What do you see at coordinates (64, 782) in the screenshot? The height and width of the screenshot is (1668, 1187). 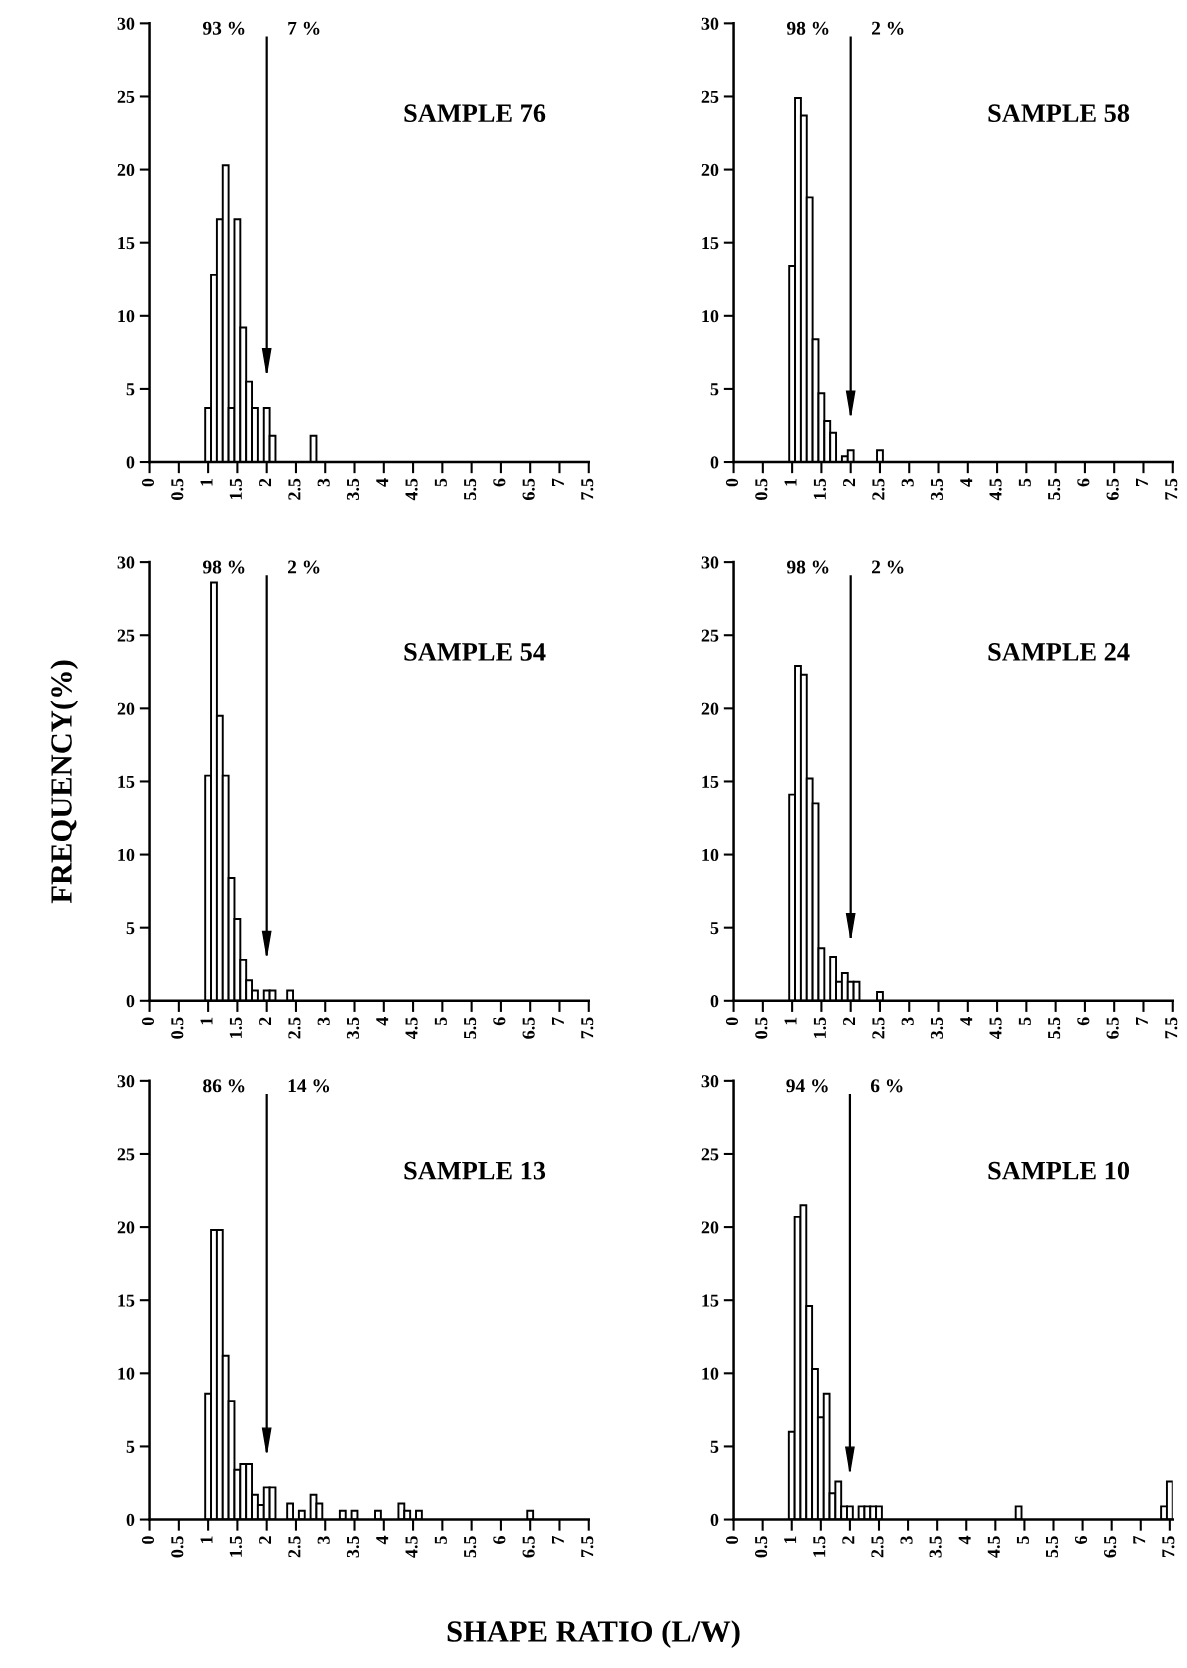 I see `y-axis-title: FREQUENCY(%)` at bounding box center [64, 782].